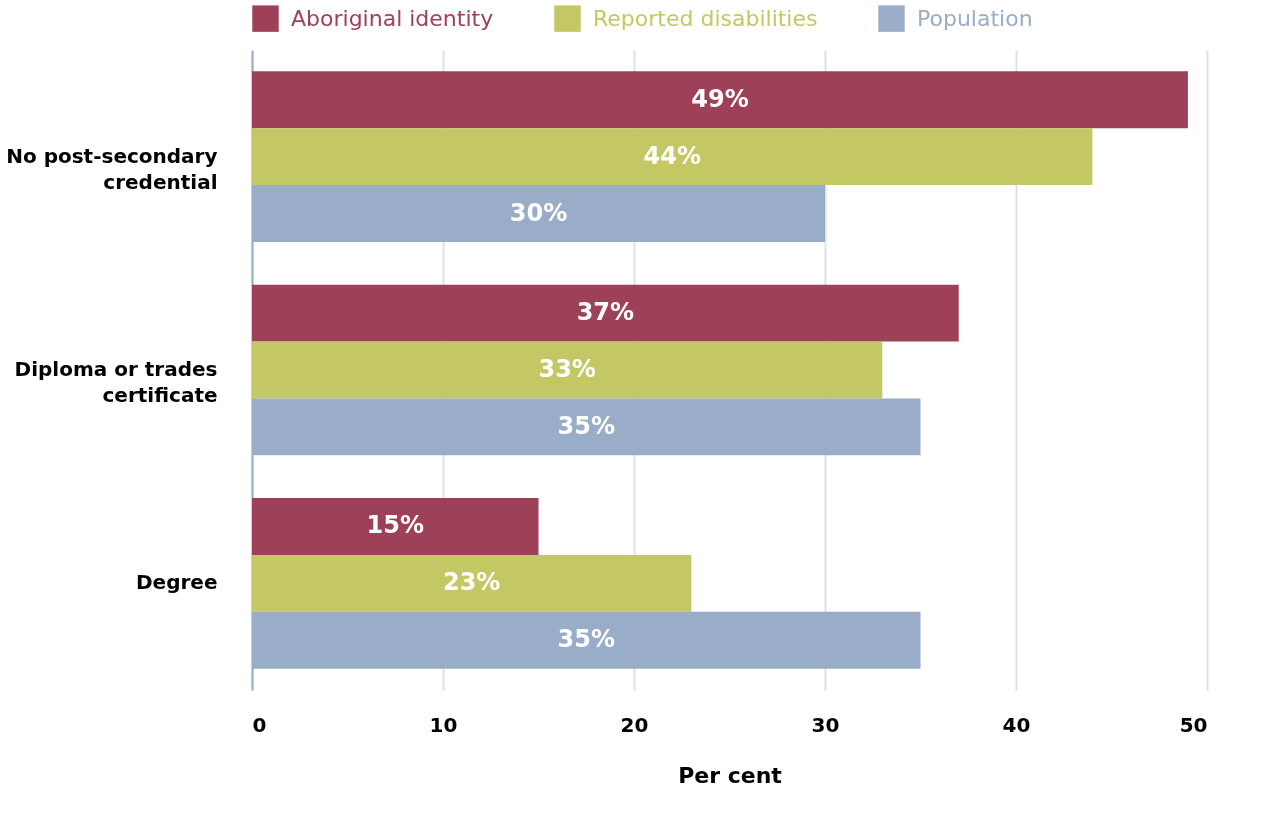 This screenshot has height=839, width=1273. Describe the element at coordinates (392, 18) in the screenshot. I see `legend-label: Aboriginal identity` at that location.